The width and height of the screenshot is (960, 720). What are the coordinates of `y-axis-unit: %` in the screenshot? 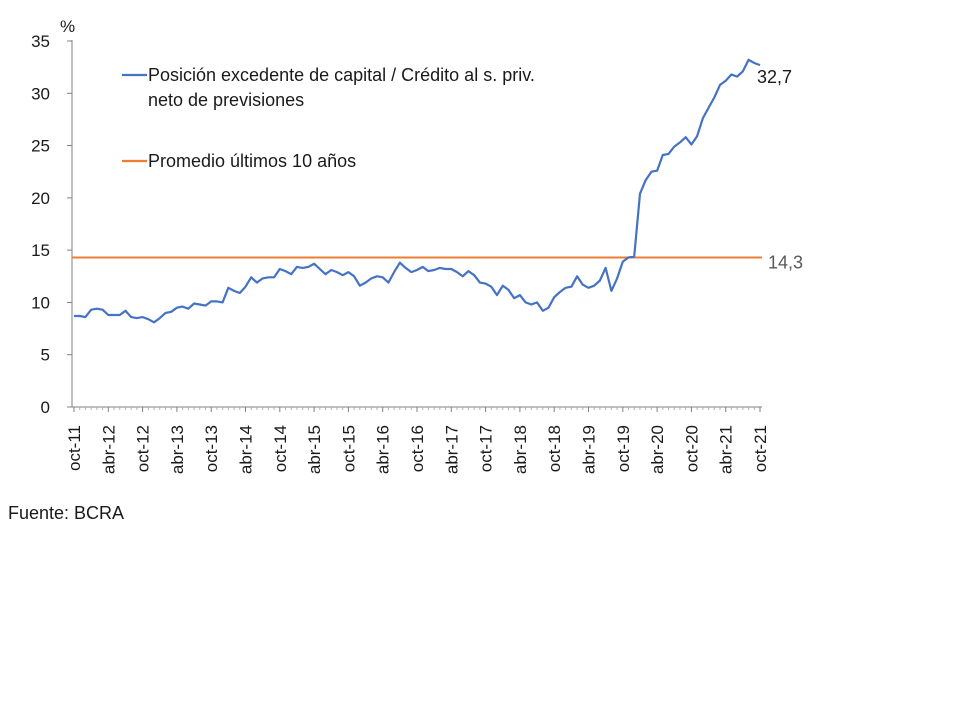 It's located at (67, 26).